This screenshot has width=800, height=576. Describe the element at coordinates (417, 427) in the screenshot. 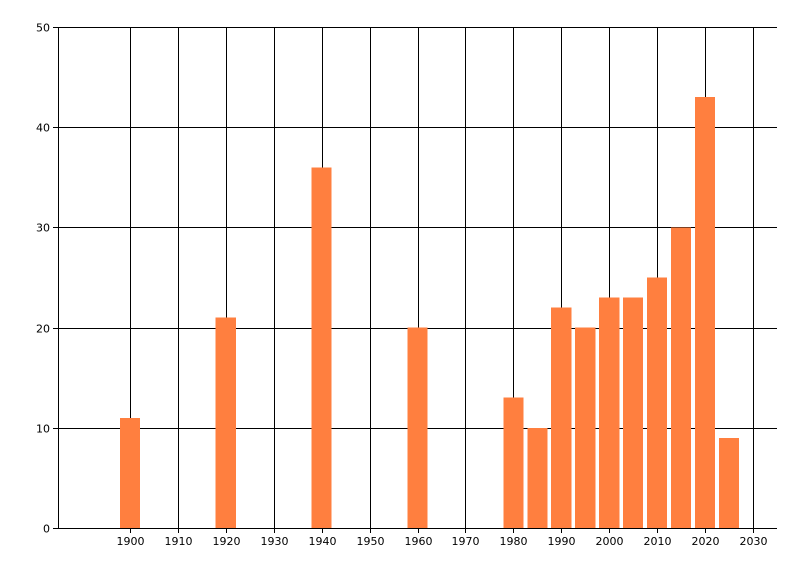

I see `bar-1960` at that location.